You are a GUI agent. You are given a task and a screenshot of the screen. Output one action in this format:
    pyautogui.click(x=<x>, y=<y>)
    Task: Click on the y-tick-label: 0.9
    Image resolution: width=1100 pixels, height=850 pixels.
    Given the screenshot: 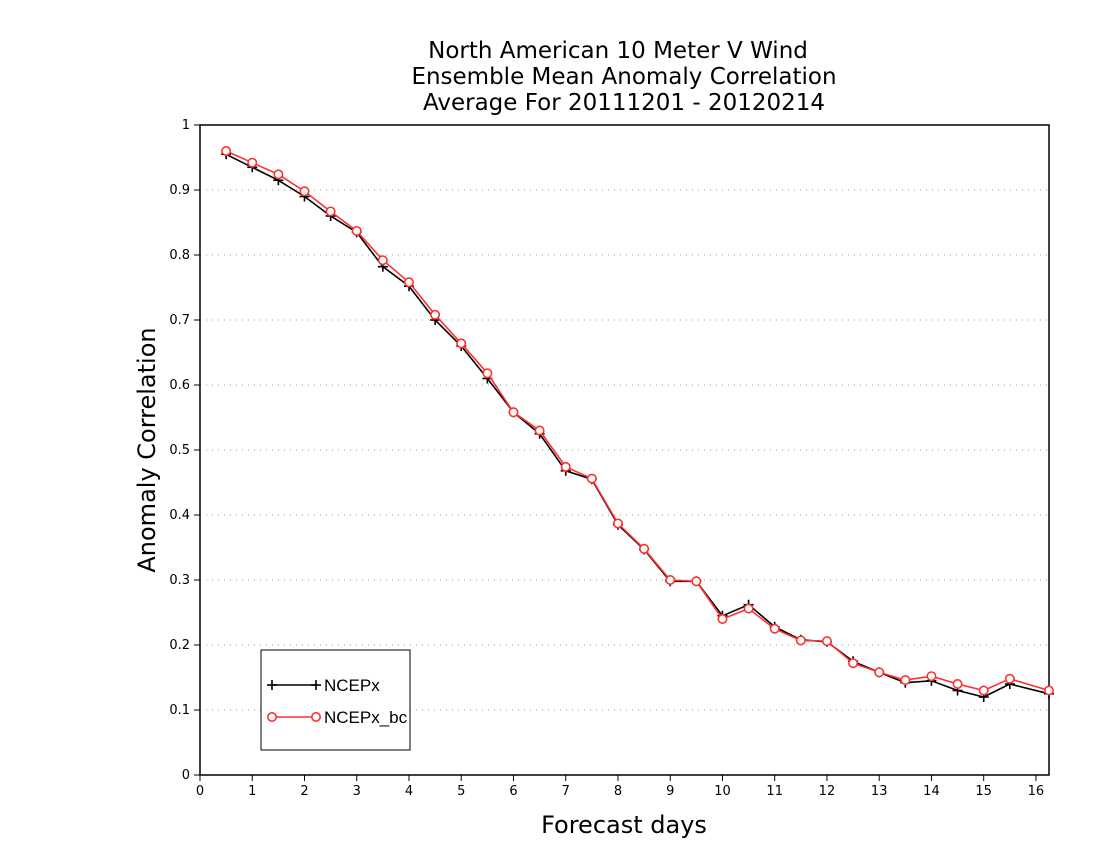 What is the action you would take?
    pyautogui.click(x=179, y=190)
    